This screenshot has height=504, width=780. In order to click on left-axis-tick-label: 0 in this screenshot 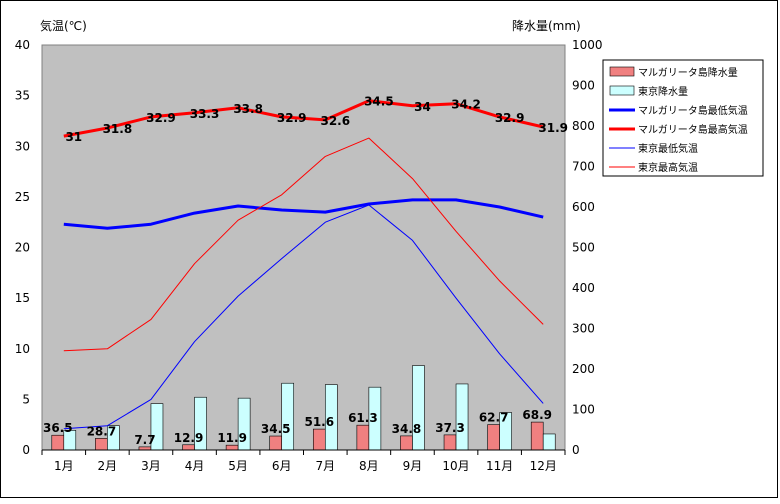, I will do `click(26, 450)`.